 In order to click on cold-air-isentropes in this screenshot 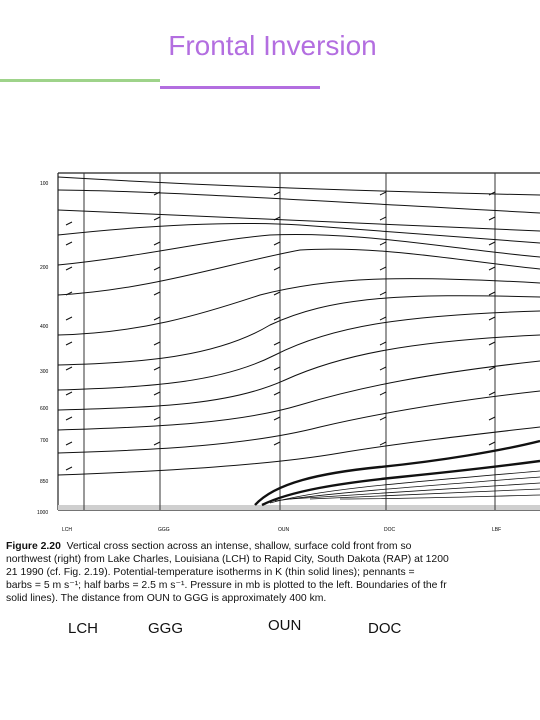, I will do `click(404, 487)`.